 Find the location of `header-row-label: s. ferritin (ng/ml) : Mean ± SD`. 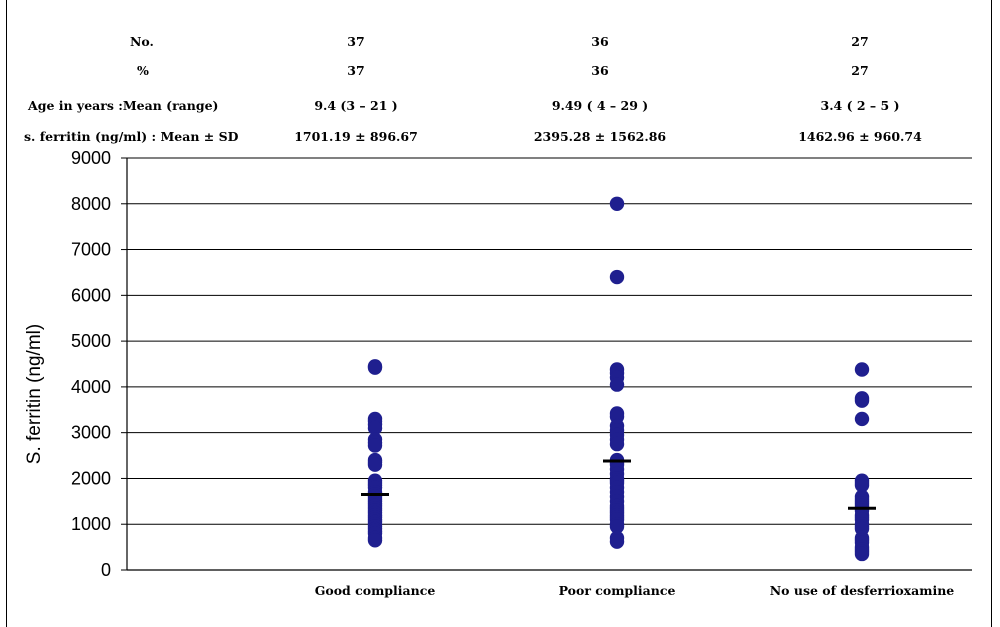

header-row-label: s. ferritin (ng/ml) : Mean ± SD is located at coordinates (131, 136).